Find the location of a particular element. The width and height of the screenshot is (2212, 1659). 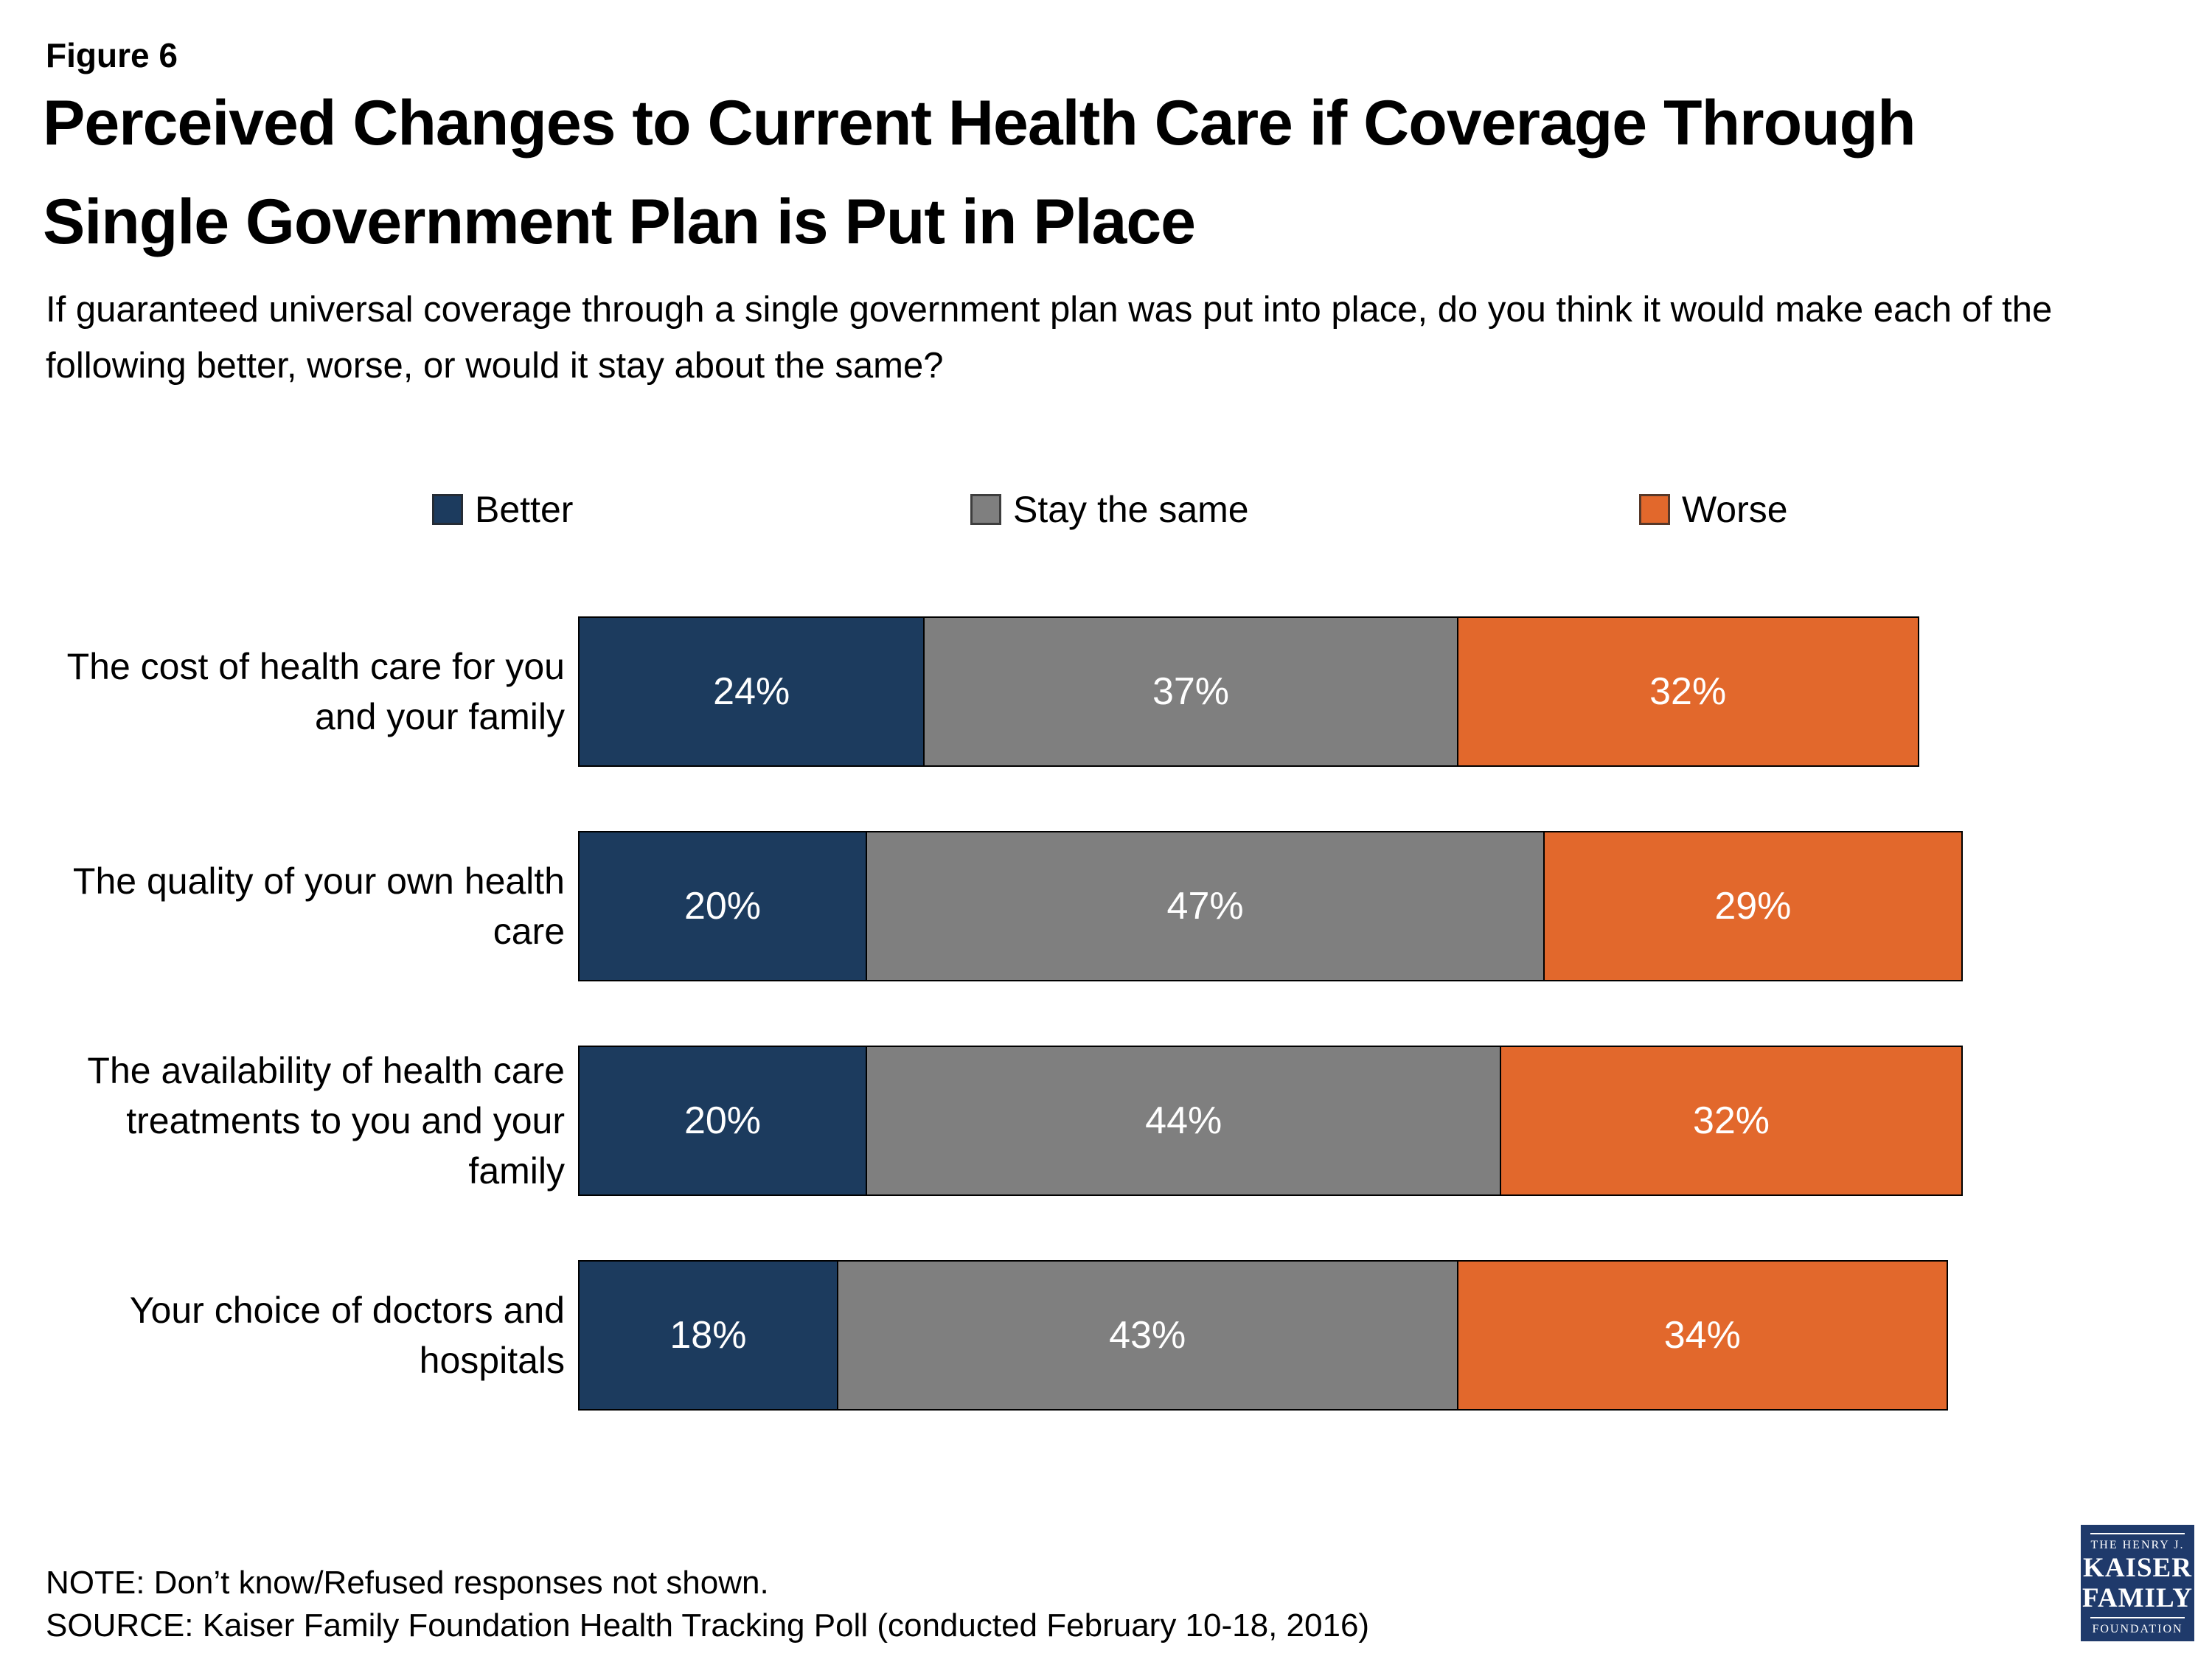

figure-label: Figure 6 is located at coordinates (112, 55).